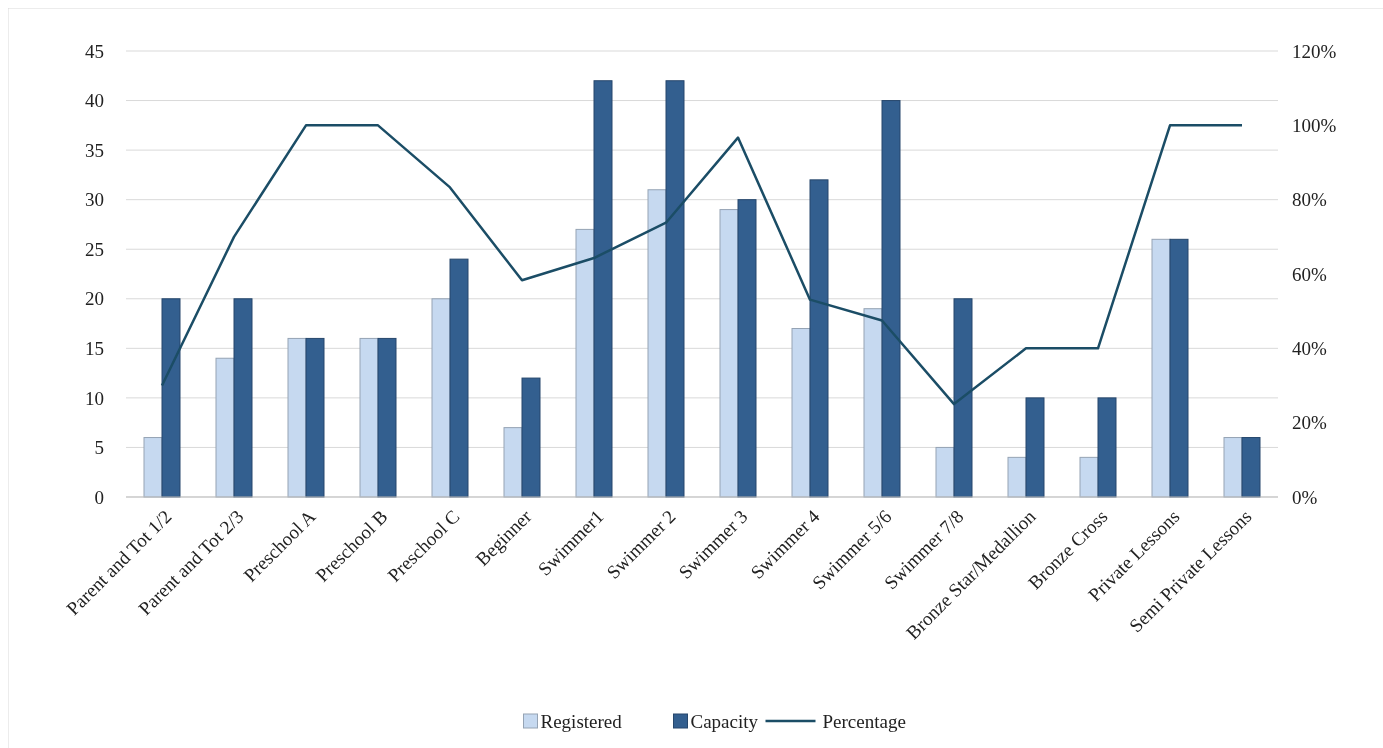  What do you see at coordinates (94, 150) in the screenshot?
I see `y-tick-label: 35` at bounding box center [94, 150].